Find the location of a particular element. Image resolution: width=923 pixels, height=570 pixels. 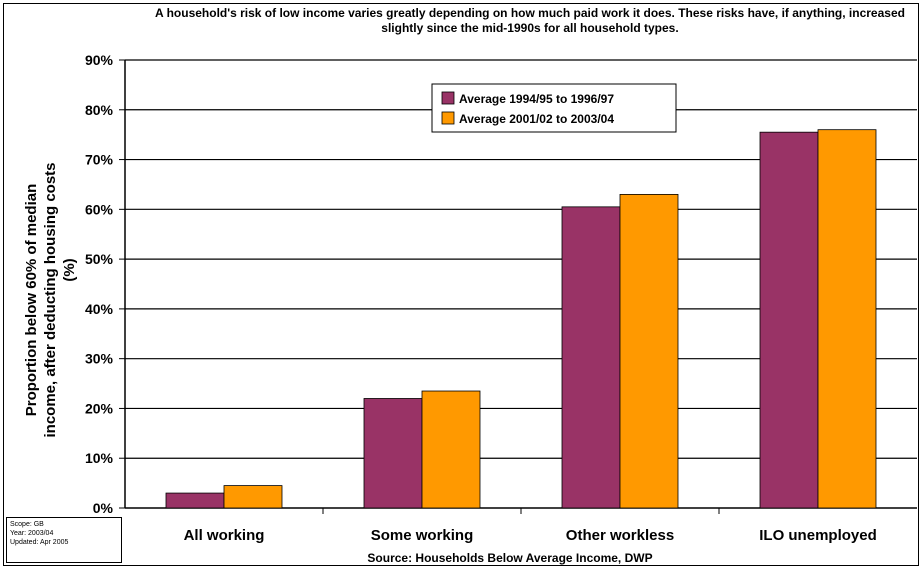

x-tick-label: Some working is located at coordinates (422, 535).